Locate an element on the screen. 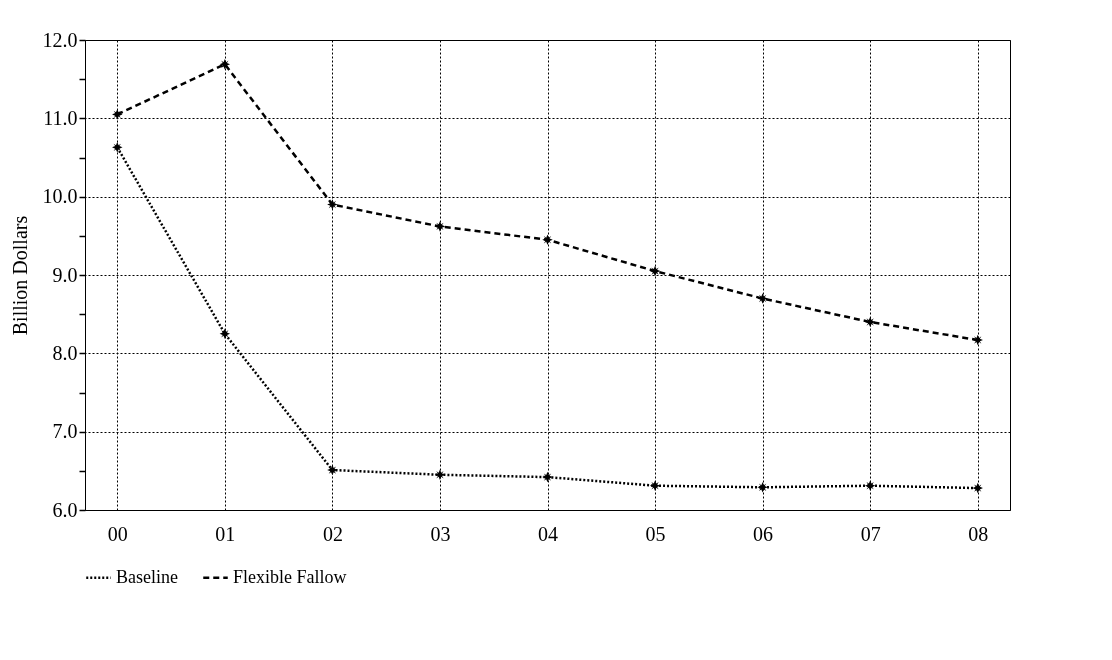 The image size is (1112, 660). x-tick-label: 02 is located at coordinates (332, 533).